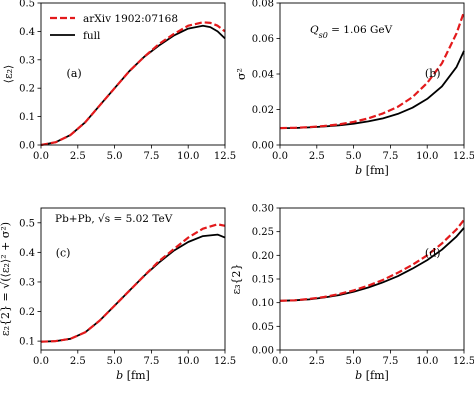  I want to click on panel-label: (b), so click(433, 73).